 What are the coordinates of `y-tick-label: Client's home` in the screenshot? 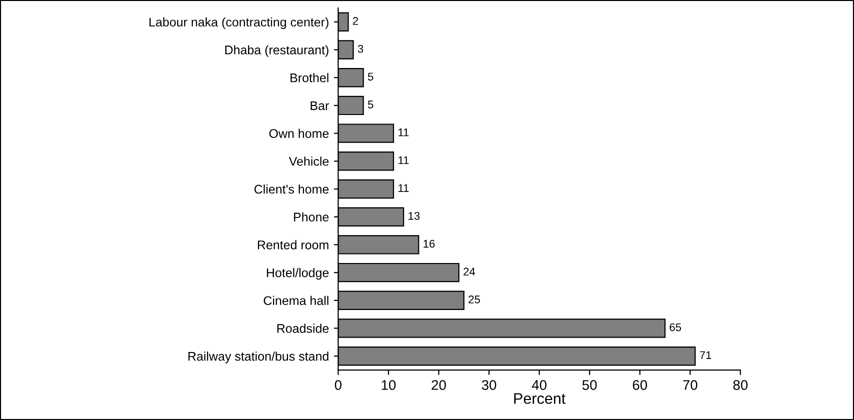 It's located at (291, 189).